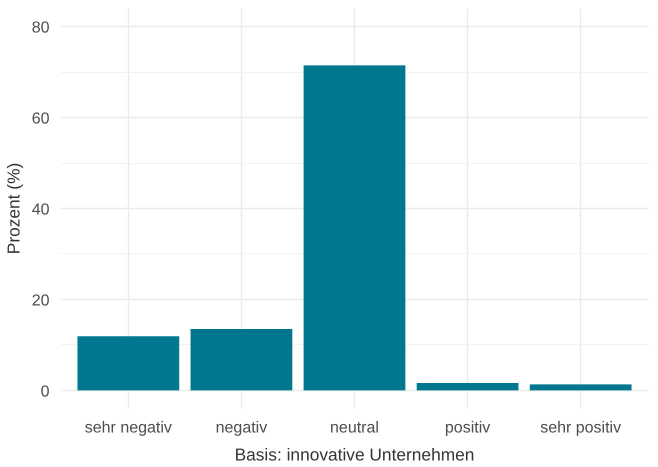 The image size is (658, 467). What do you see at coordinates (128, 428) in the screenshot?
I see `x-tick-label: sehr negativ` at bounding box center [128, 428].